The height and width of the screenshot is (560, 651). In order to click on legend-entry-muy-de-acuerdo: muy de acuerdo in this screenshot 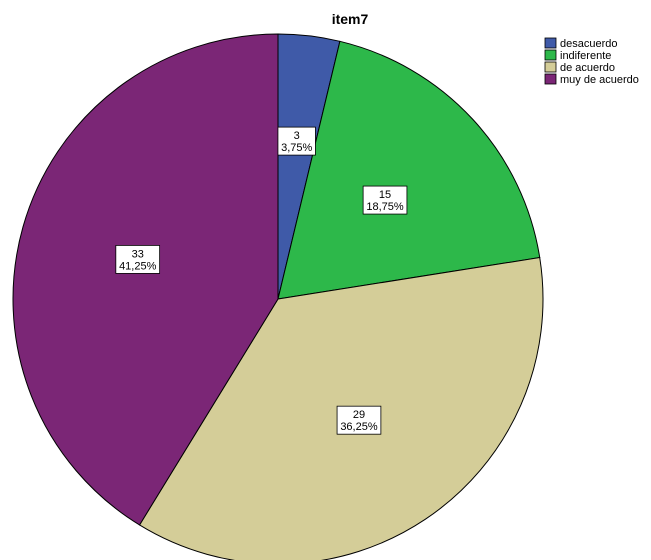, I will do `click(591, 79)`.